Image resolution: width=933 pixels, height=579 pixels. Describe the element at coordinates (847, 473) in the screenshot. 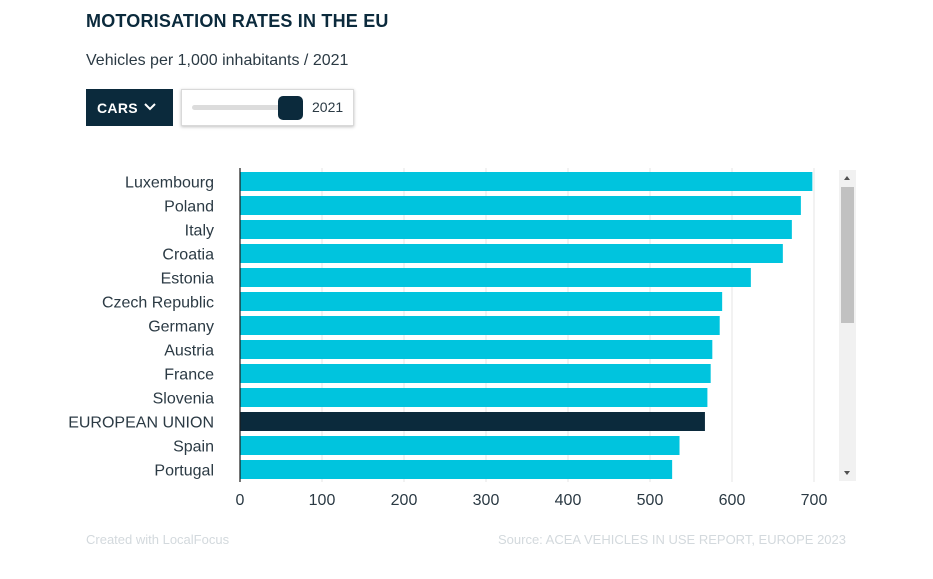

I see `scroll-down-arrow-icon` at that location.